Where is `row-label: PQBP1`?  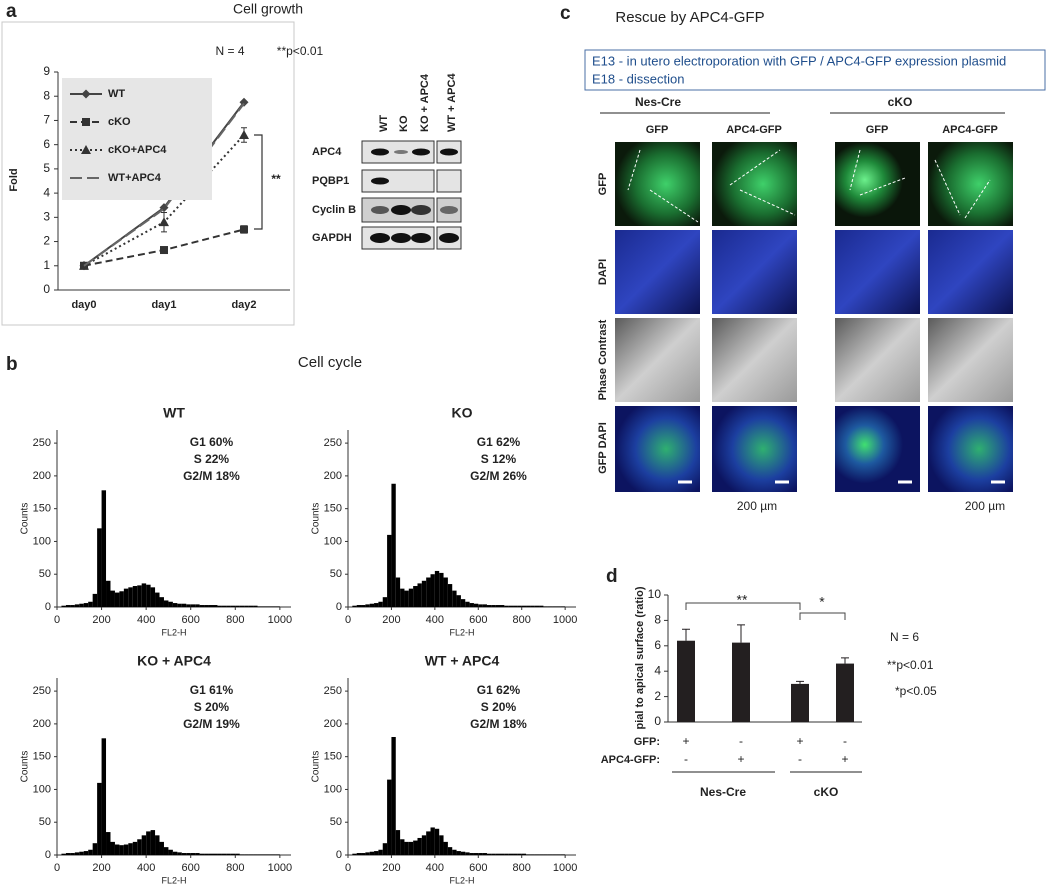
row-label: PQBP1 is located at coordinates (330, 181).